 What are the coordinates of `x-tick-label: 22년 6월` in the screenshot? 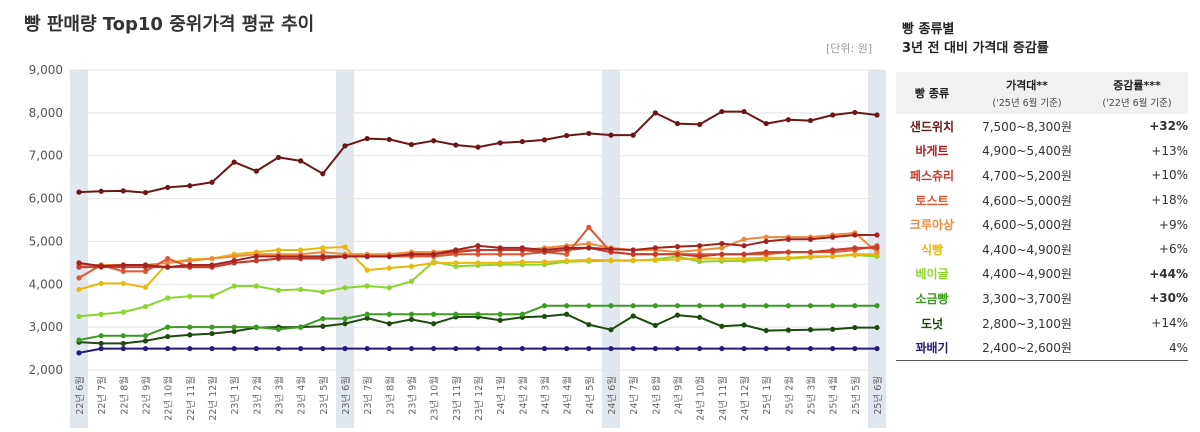 It's located at (80, 395).